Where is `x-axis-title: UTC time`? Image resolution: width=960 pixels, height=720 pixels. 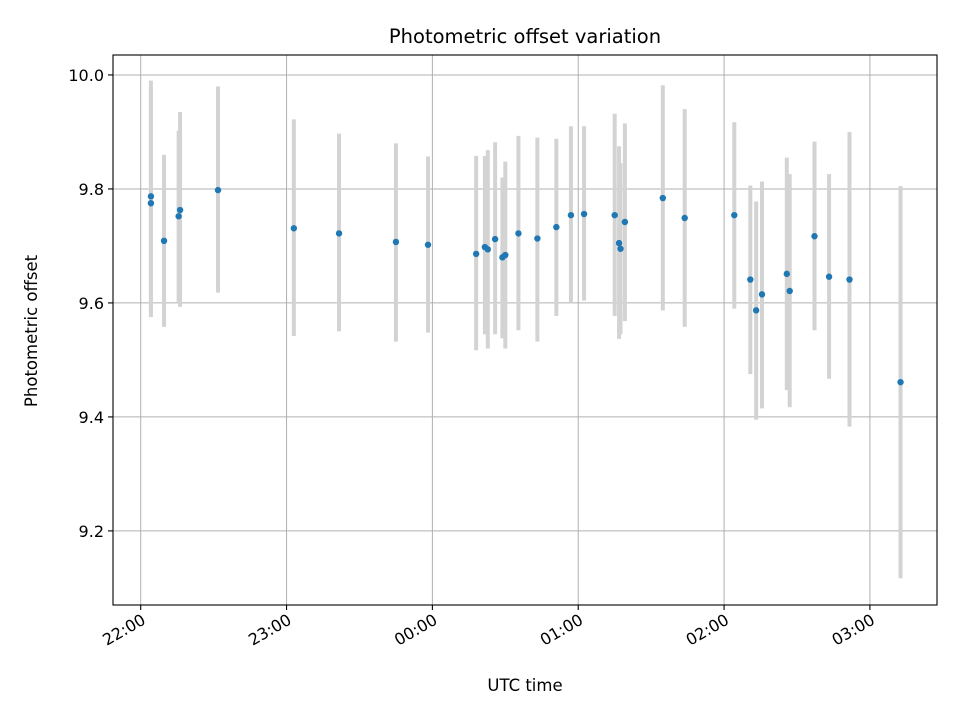
x-axis-title: UTC time is located at coordinates (524, 685).